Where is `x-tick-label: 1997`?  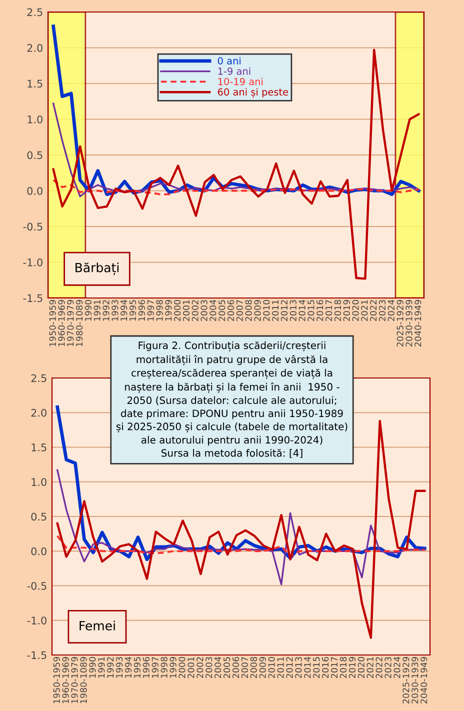
x-tick-label: 1997 is located at coordinates (150, 310).